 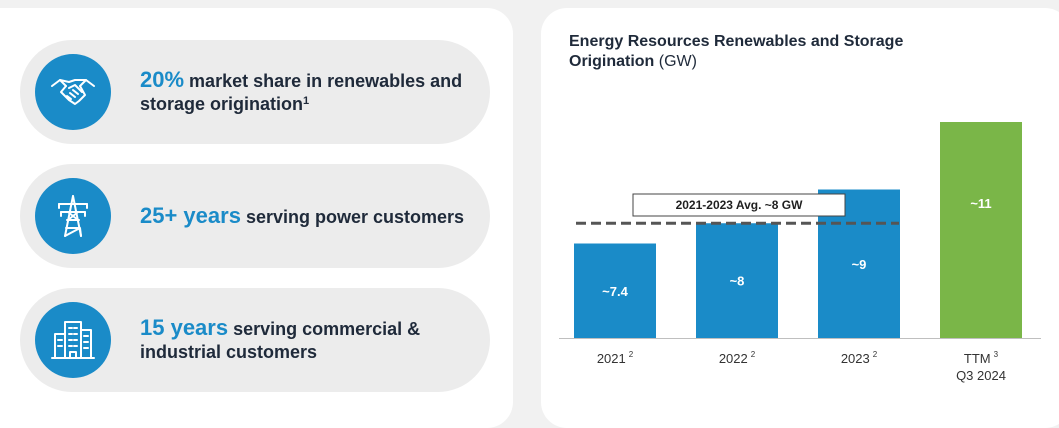 What do you see at coordinates (859, 264) in the screenshot?
I see `bar-value-label: ~9` at bounding box center [859, 264].